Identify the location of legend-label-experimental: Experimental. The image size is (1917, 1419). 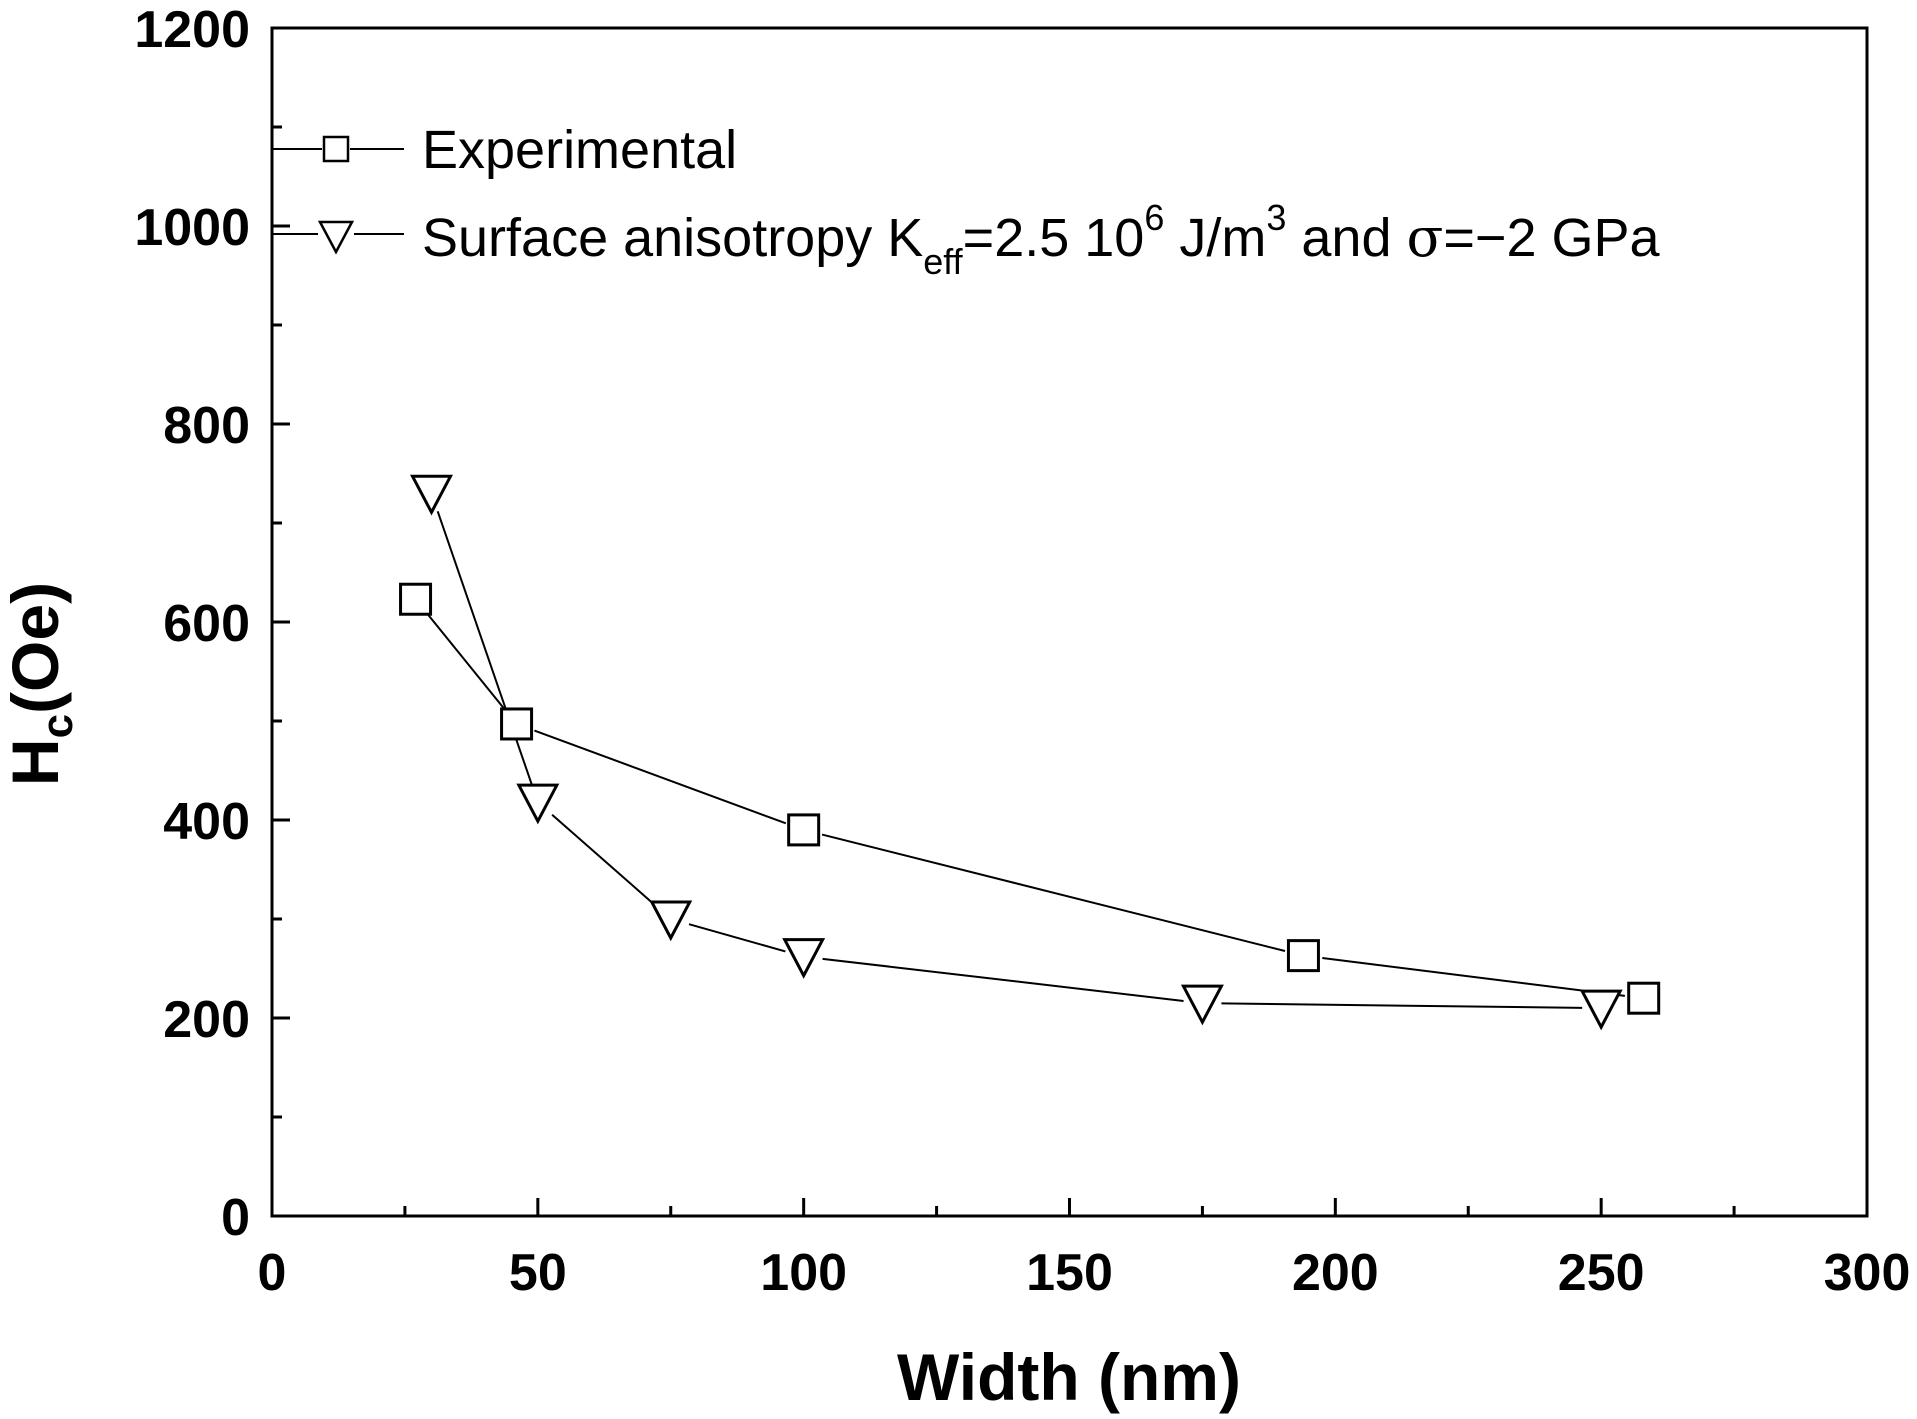
(579, 150).